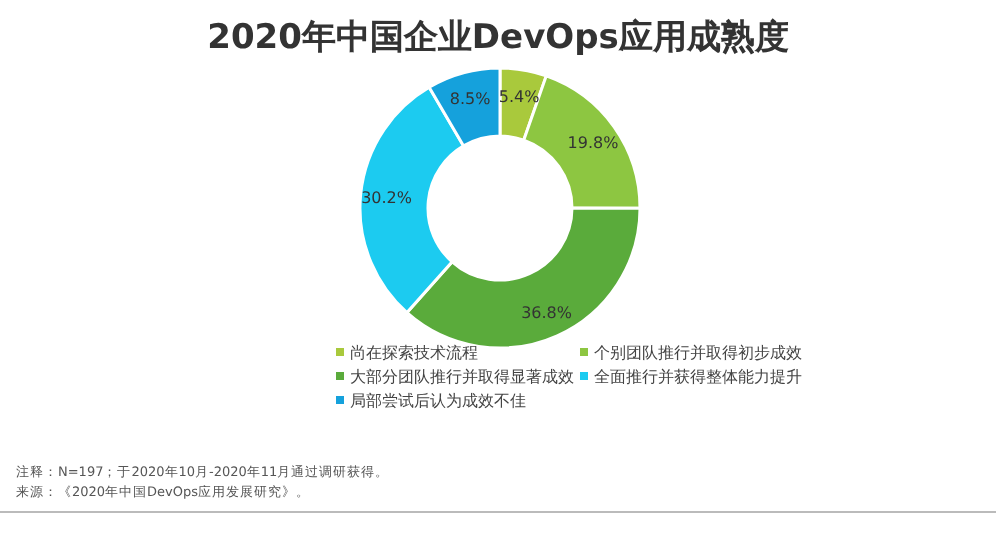 Image resolution: width=996 pixels, height=540 pixels. What do you see at coordinates (414, 353) in the screenshot?
I see `legend-label: 尚在探索技术流程` at bounding box center [414, 353].